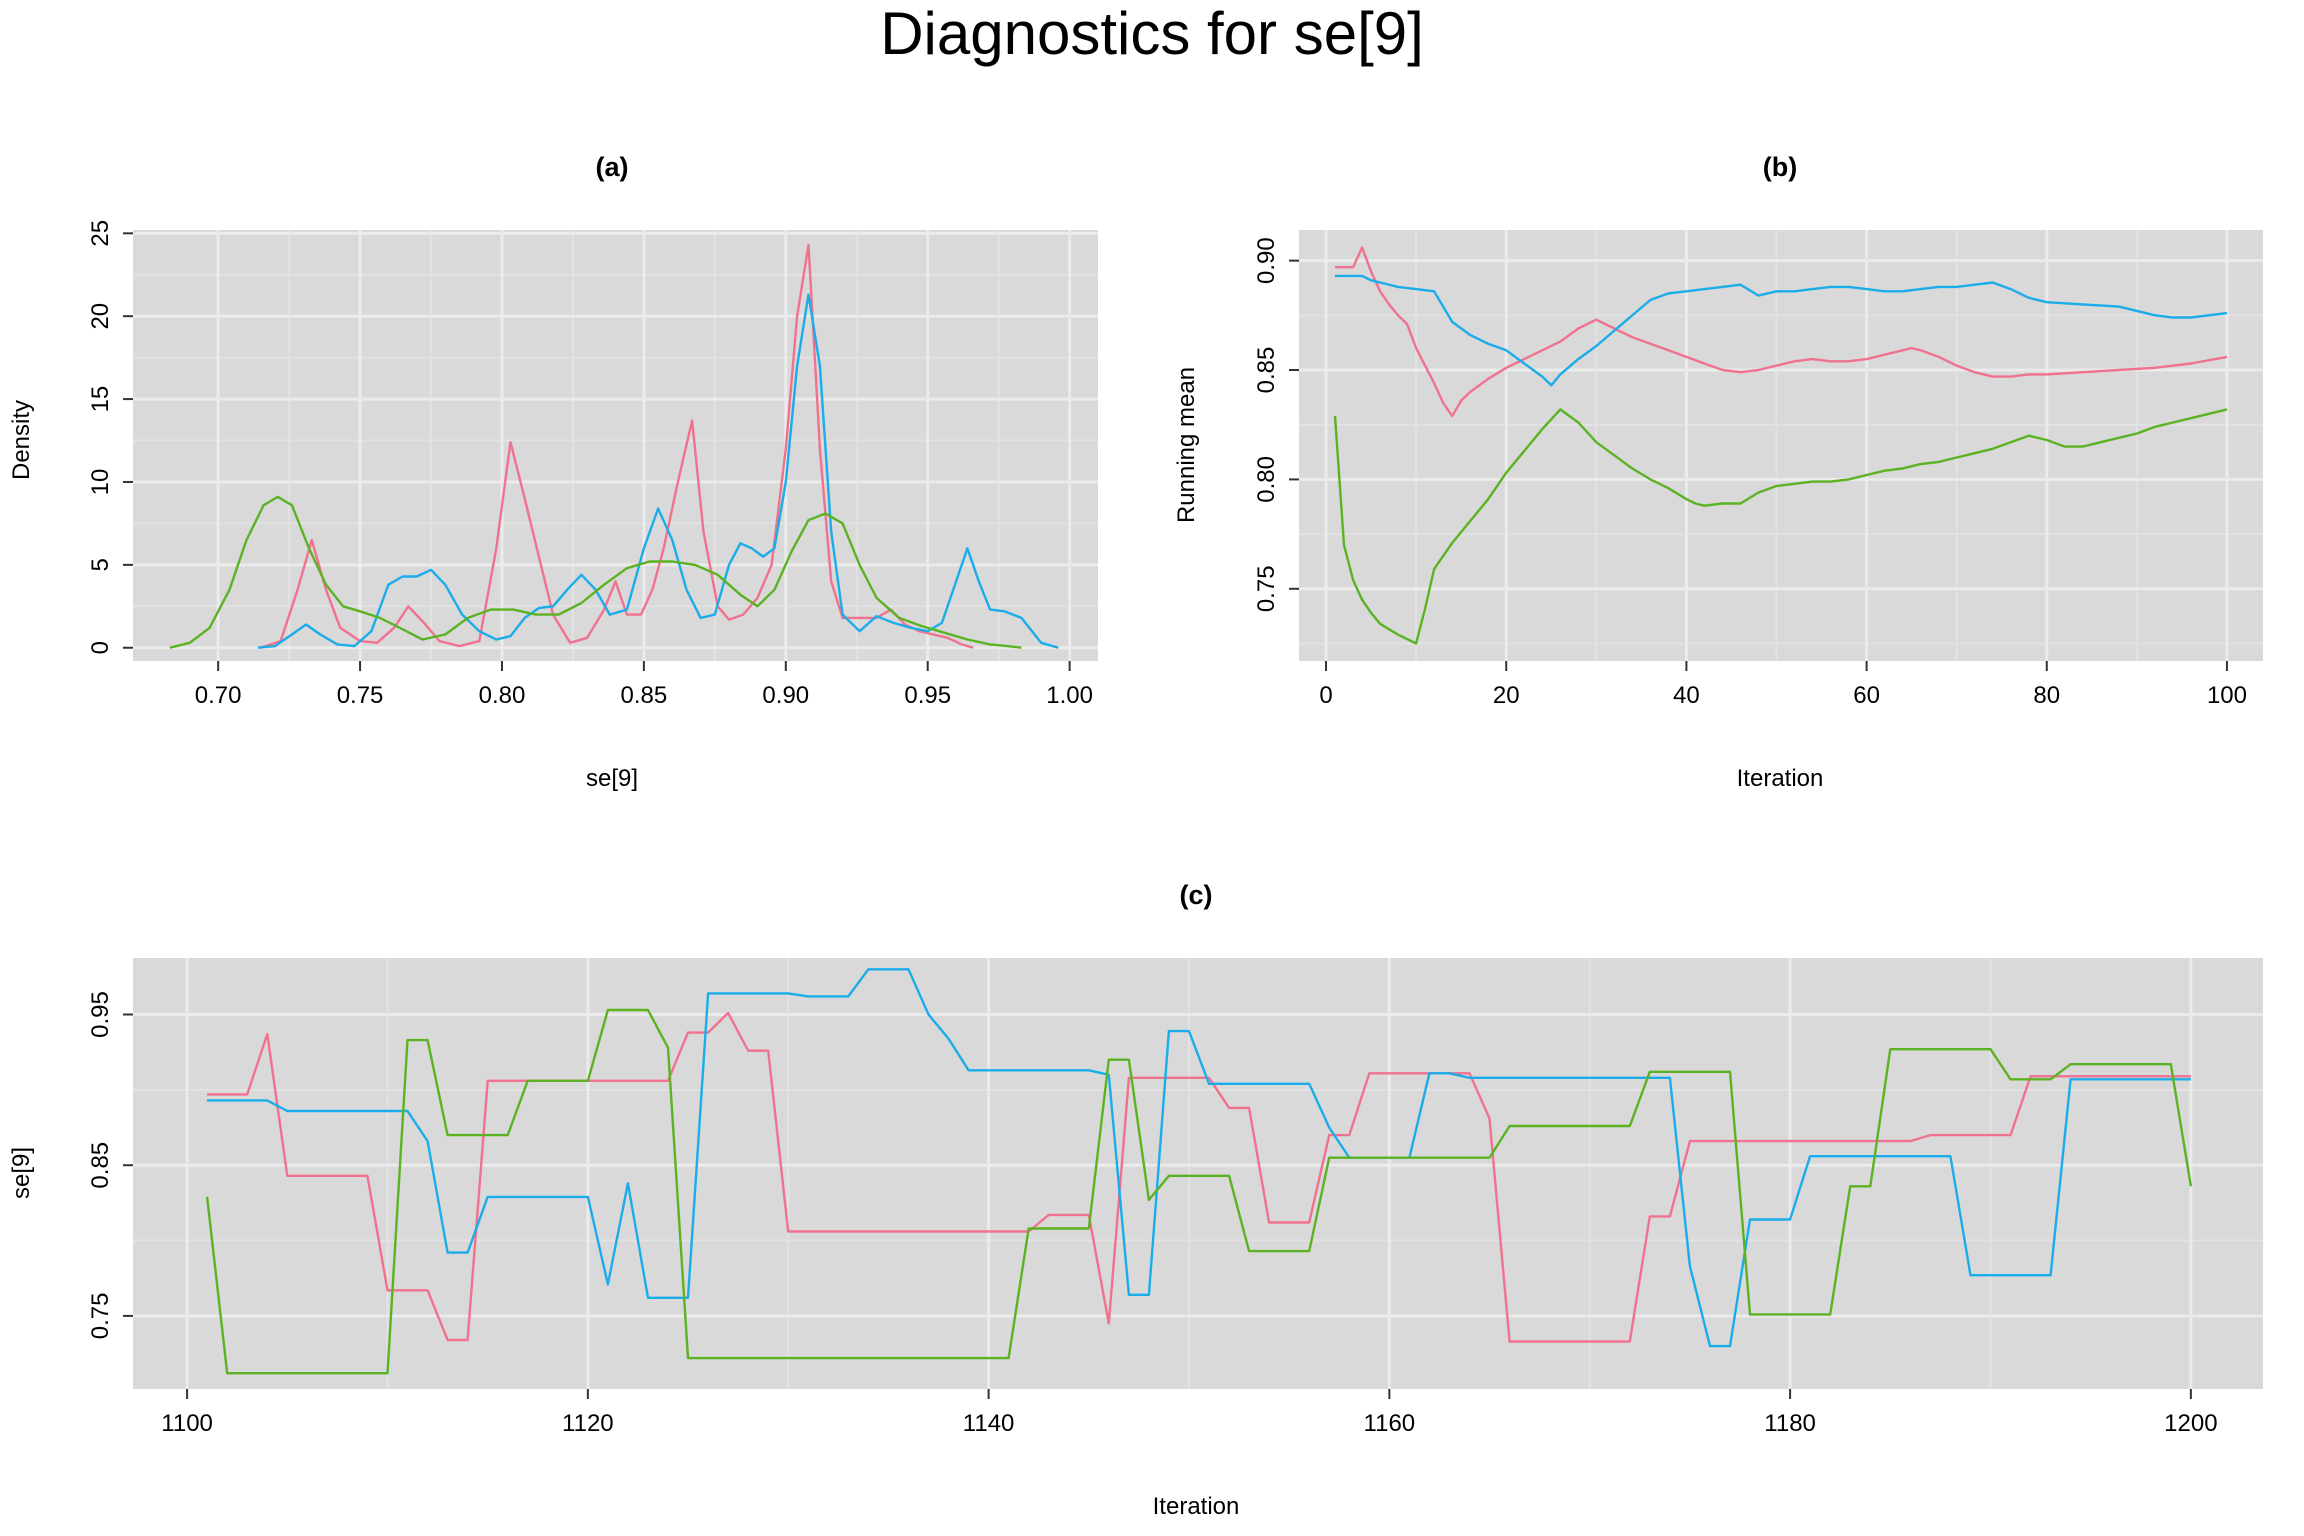 The image size is (2304, 1536). What do you see at coordinates (360, 695) in the screenshot?
I see `x-tick-label: 0.75` at bounding box center [360, 695].